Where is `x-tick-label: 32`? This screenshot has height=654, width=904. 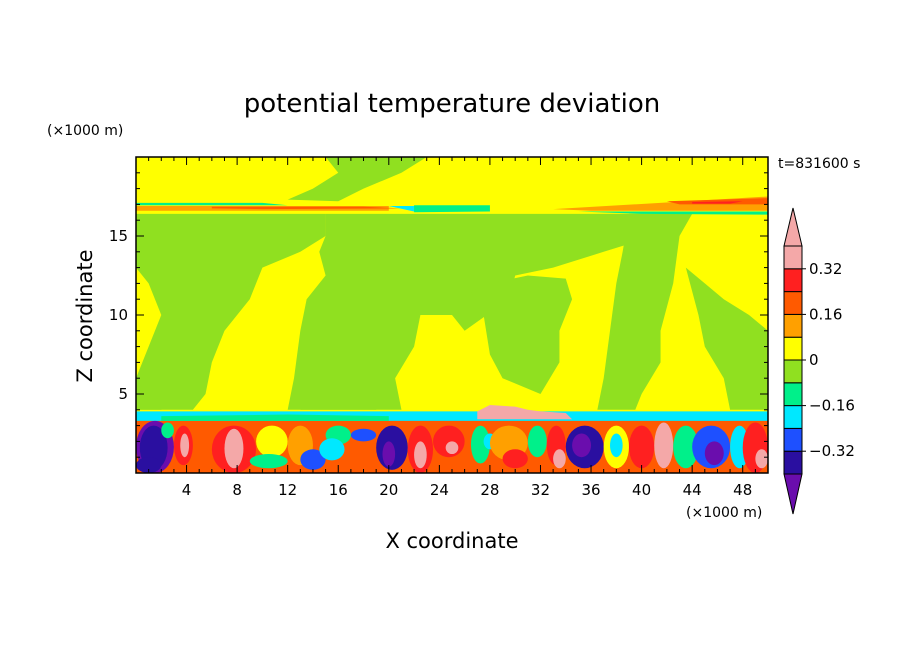
x-tick-label: 32 is located at coordinates (540, 490).